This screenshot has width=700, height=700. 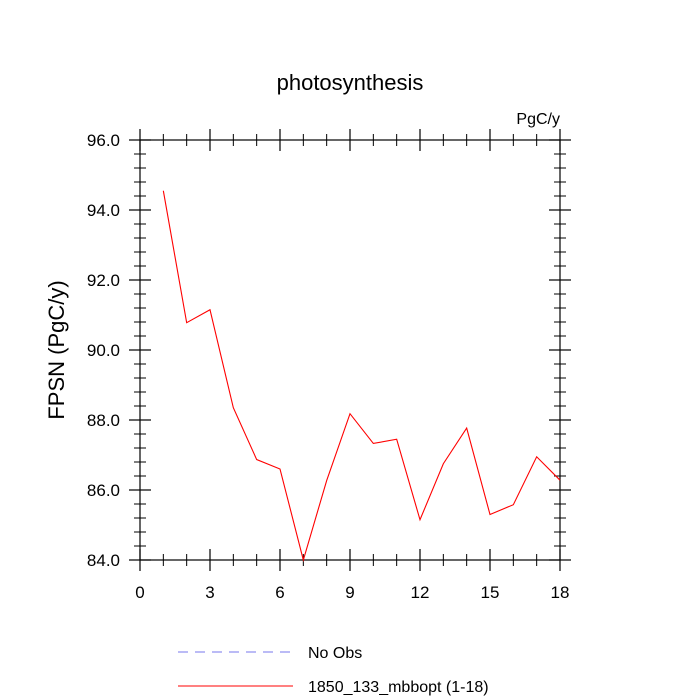 What do you see at coordinates (538, 119) in the screenshot?
I see `units-label: PgC/y` at bounding box center [538, 119].